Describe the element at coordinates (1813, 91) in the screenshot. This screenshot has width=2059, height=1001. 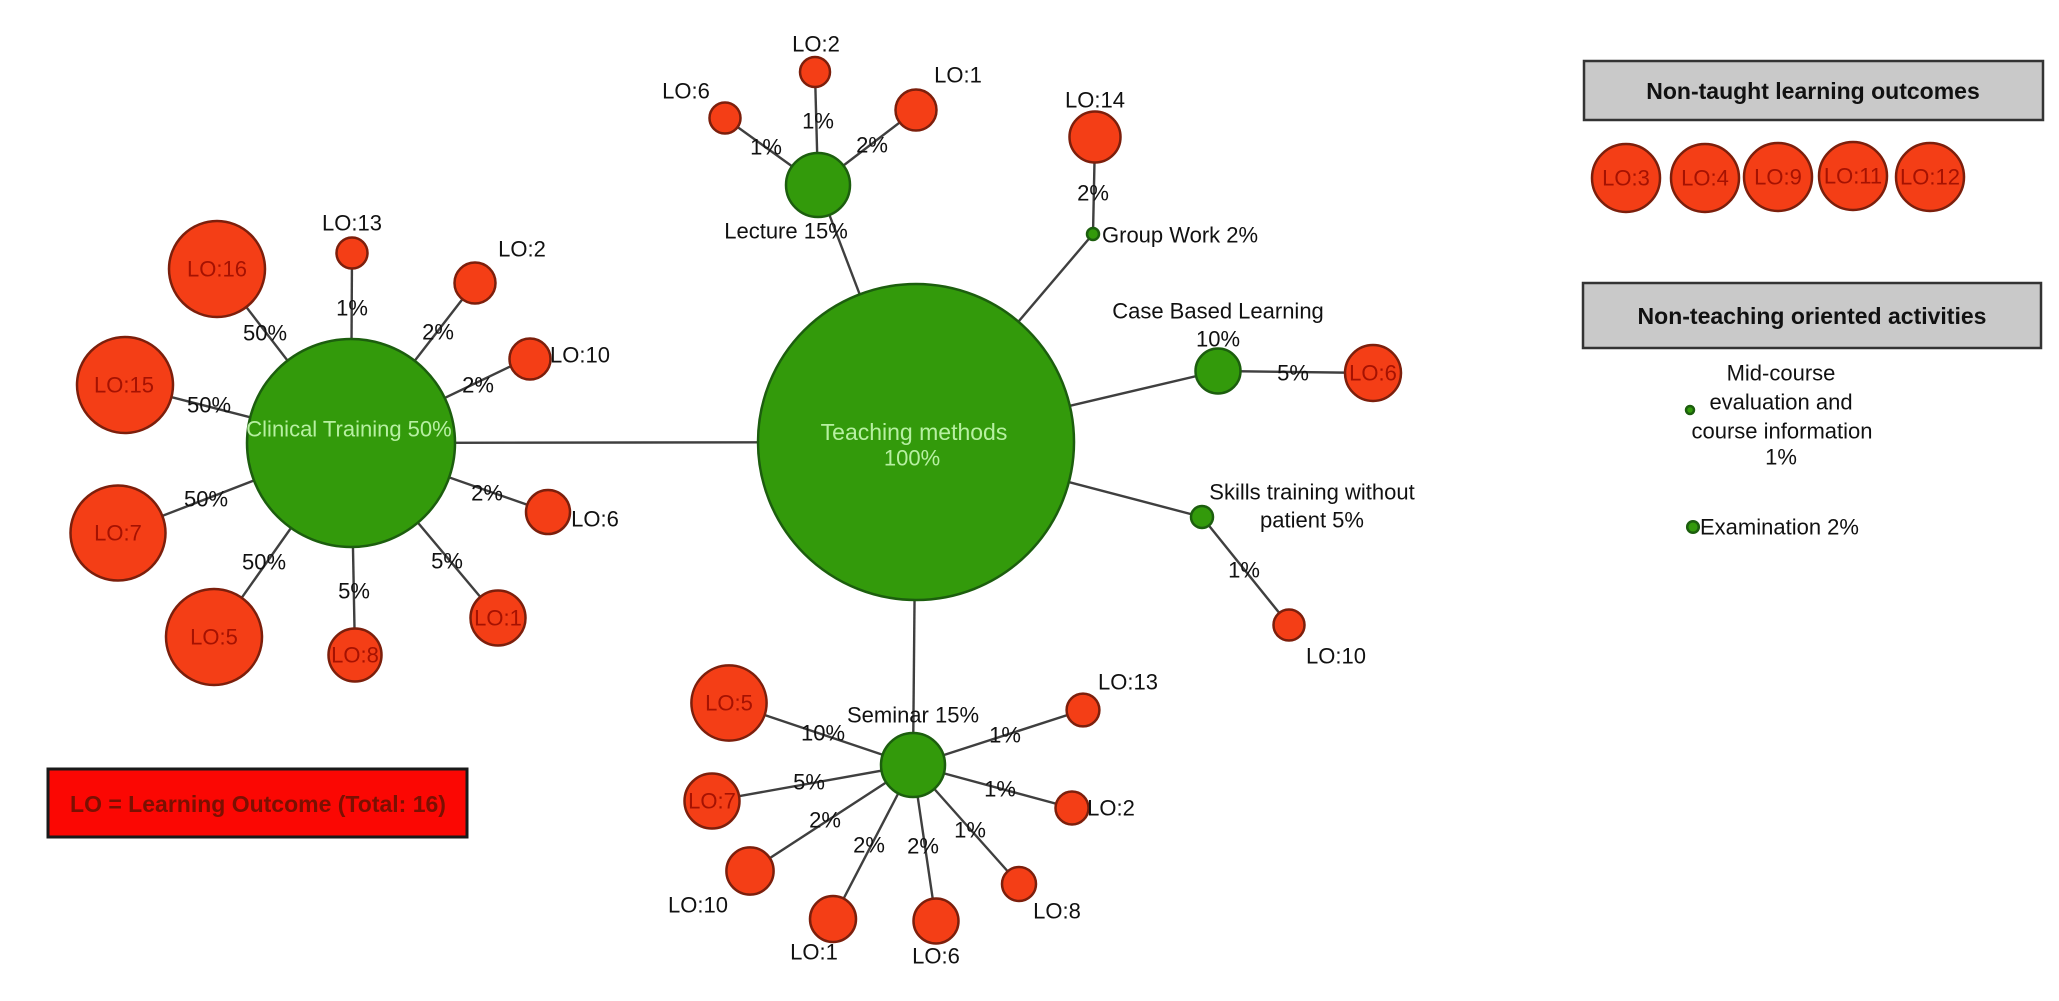
I see `svg-text: Non-taught learning outcomes` at that location.